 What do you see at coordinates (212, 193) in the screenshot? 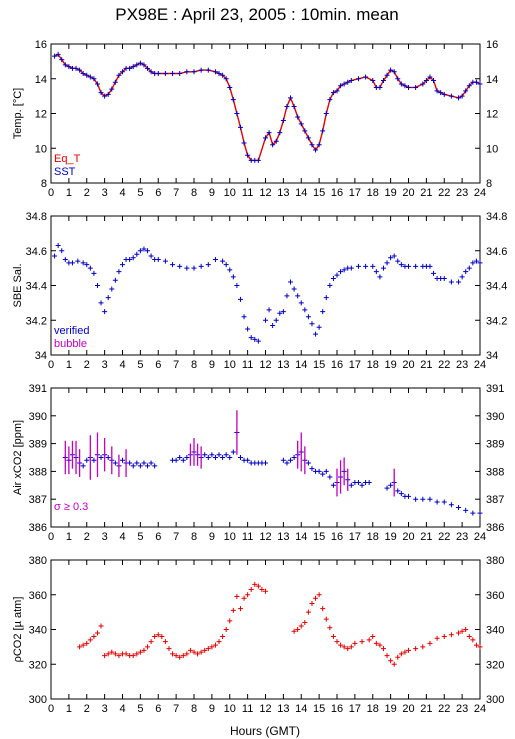
I see `x-tick-label: 9` at bounding box center [212, 193].